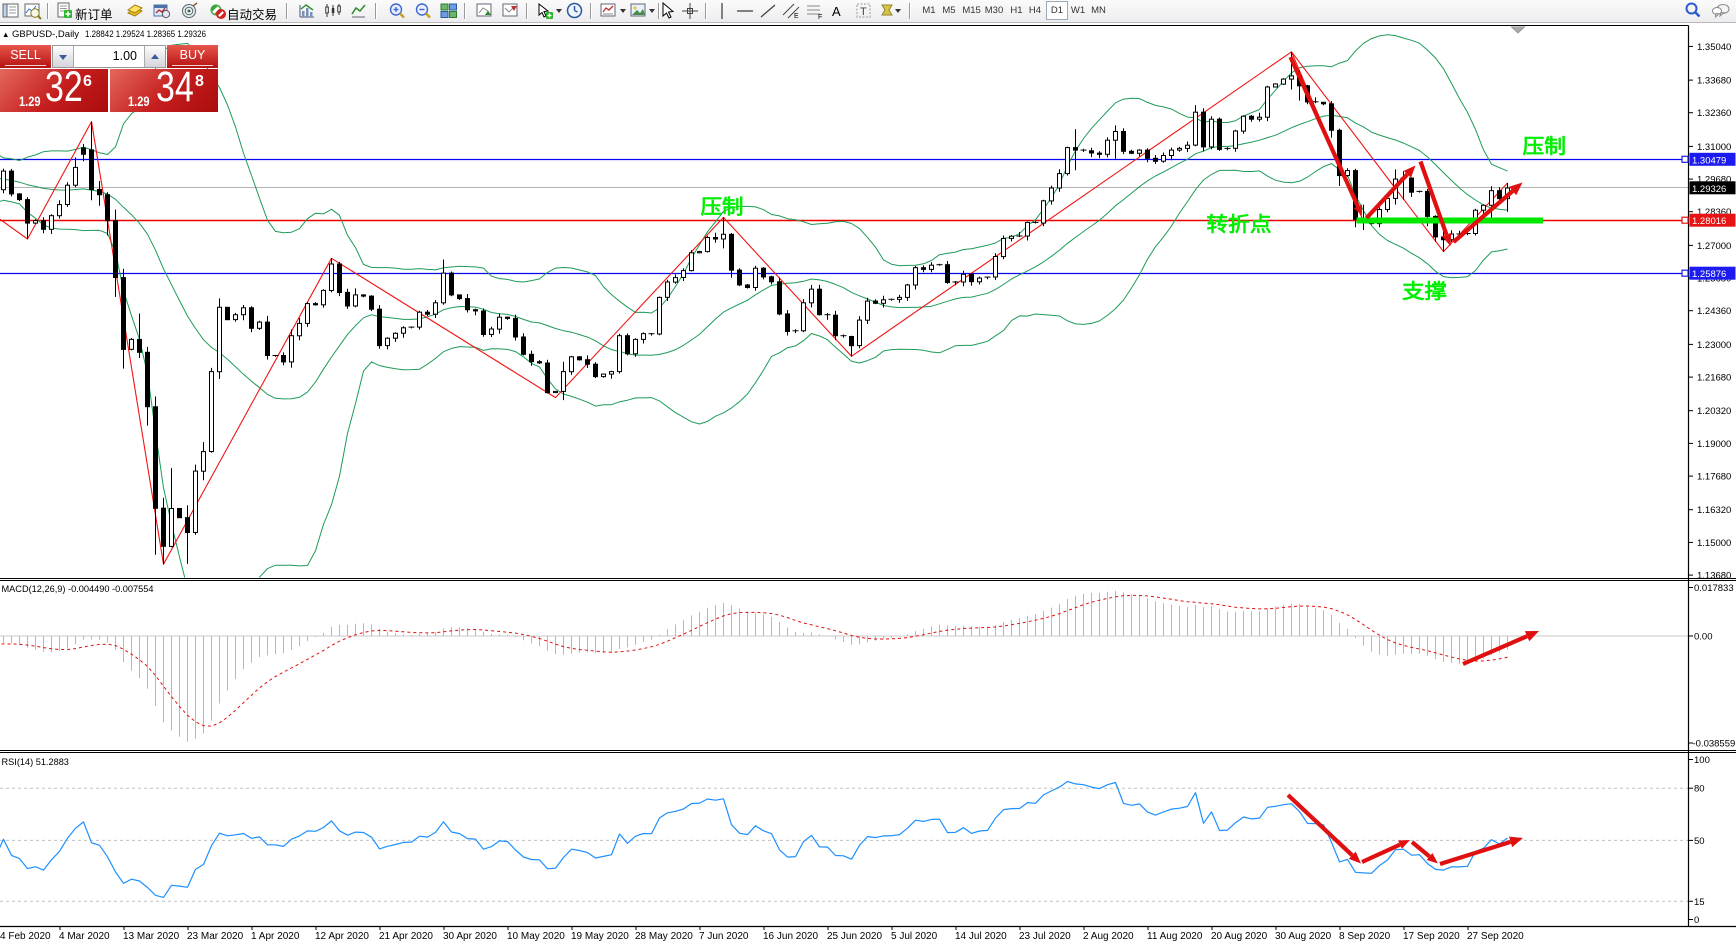 The image size is (1736, 945). Describe the element at coordinates (820, 17) in the screenshot. I see `svg-text: F` at that location.